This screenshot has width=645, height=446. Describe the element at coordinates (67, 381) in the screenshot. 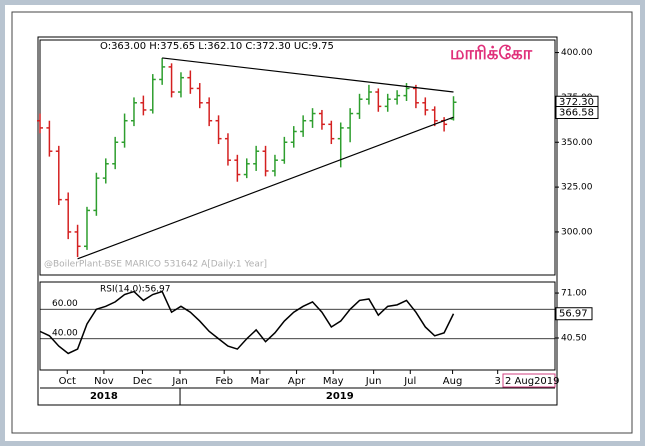

I see `x-tick-label: Oct` at that location.